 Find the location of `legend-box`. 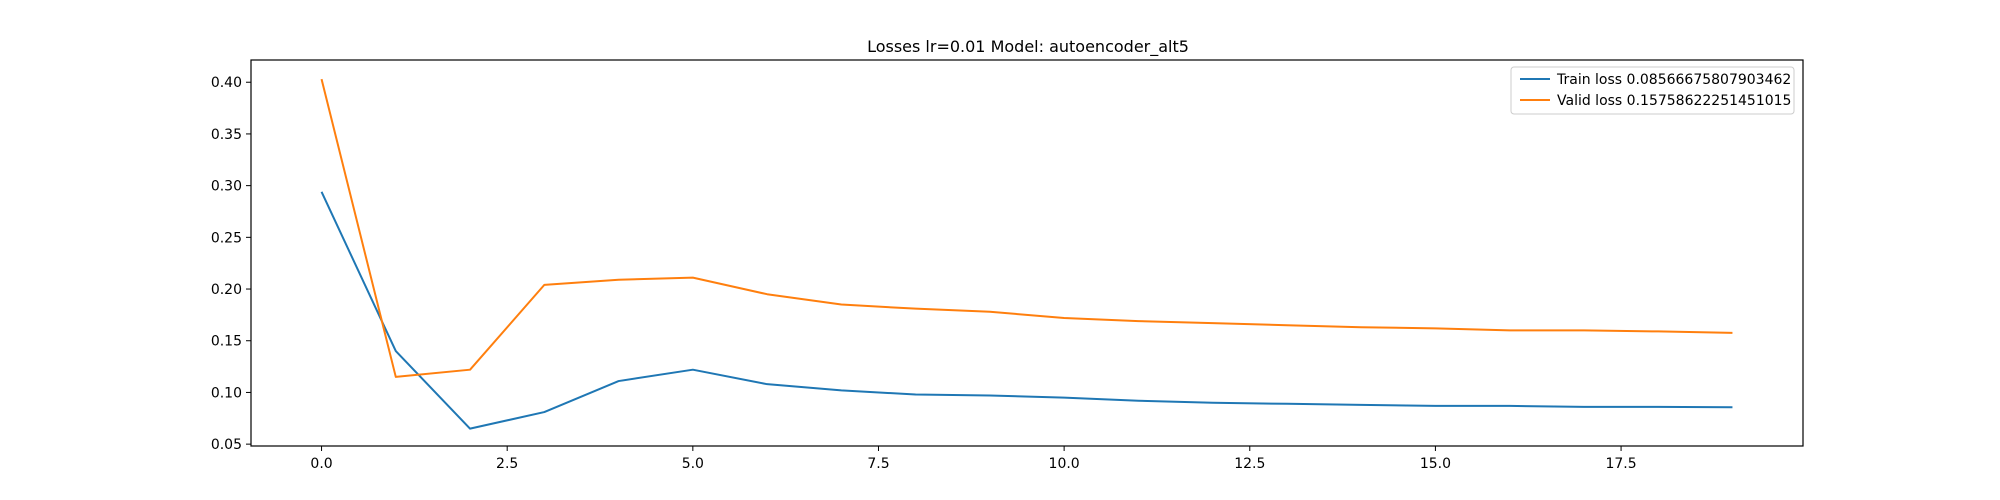

legend-box is located at coordinates (1652, 90).